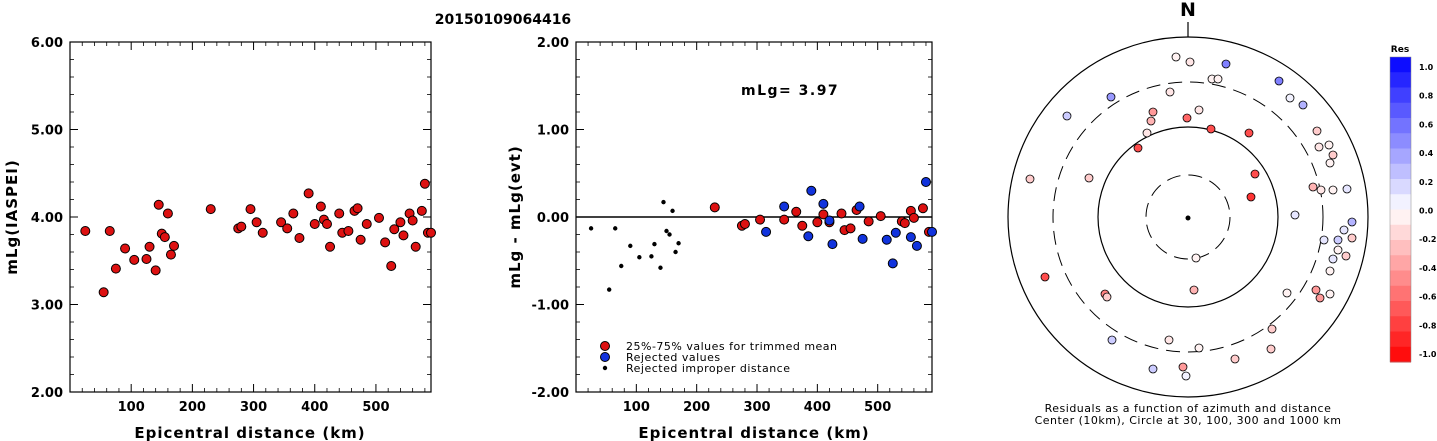 The image size is (1437, 441). Describe the element at coordinates (708, 368) in the screenshot. I see `legend-label: Rejected improper distance` at that location.